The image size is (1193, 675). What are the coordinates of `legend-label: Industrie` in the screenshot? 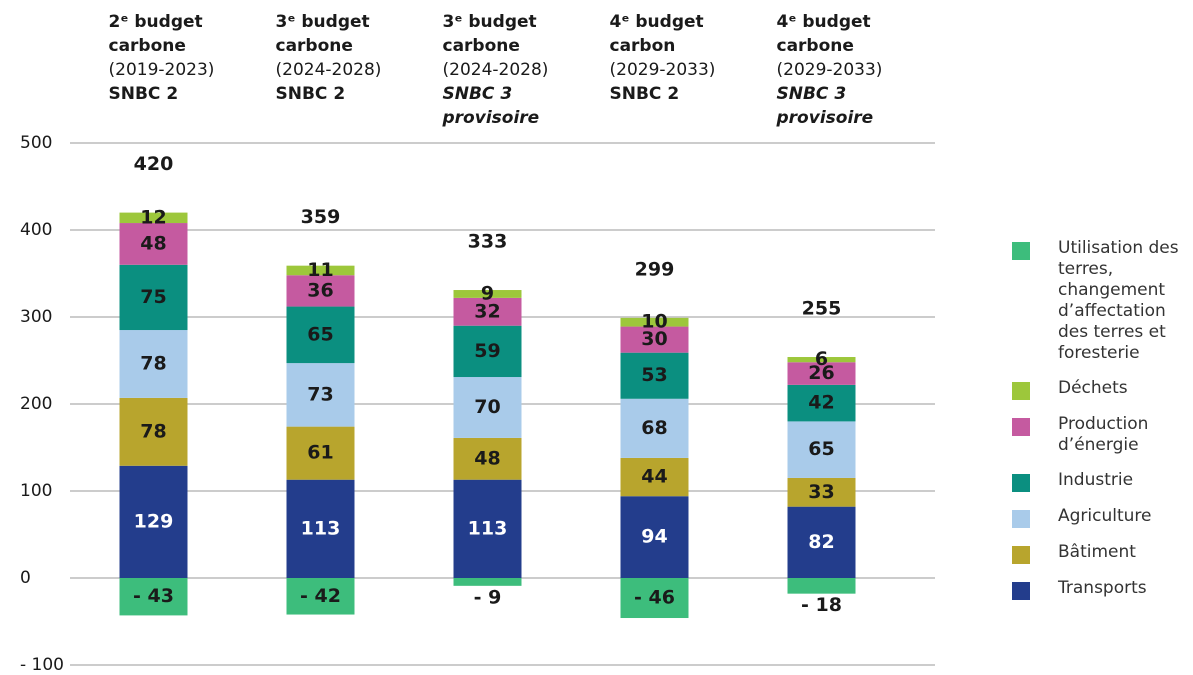 It's located at (1096, 480).